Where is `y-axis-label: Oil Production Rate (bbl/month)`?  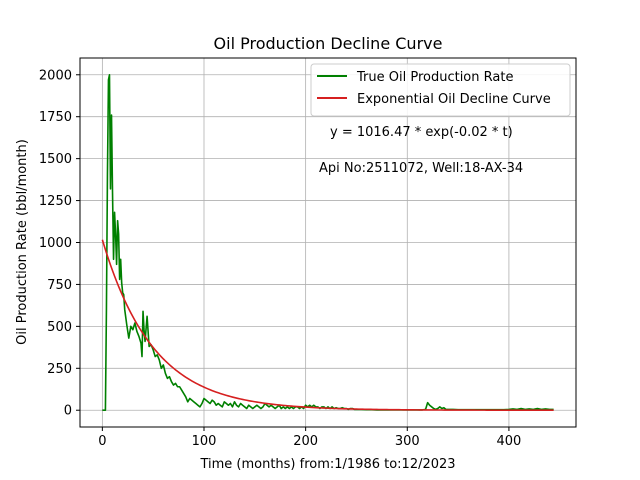 y-axis-label: Oil Production Rate (bbl/month) is located at coordinates (22, 242).